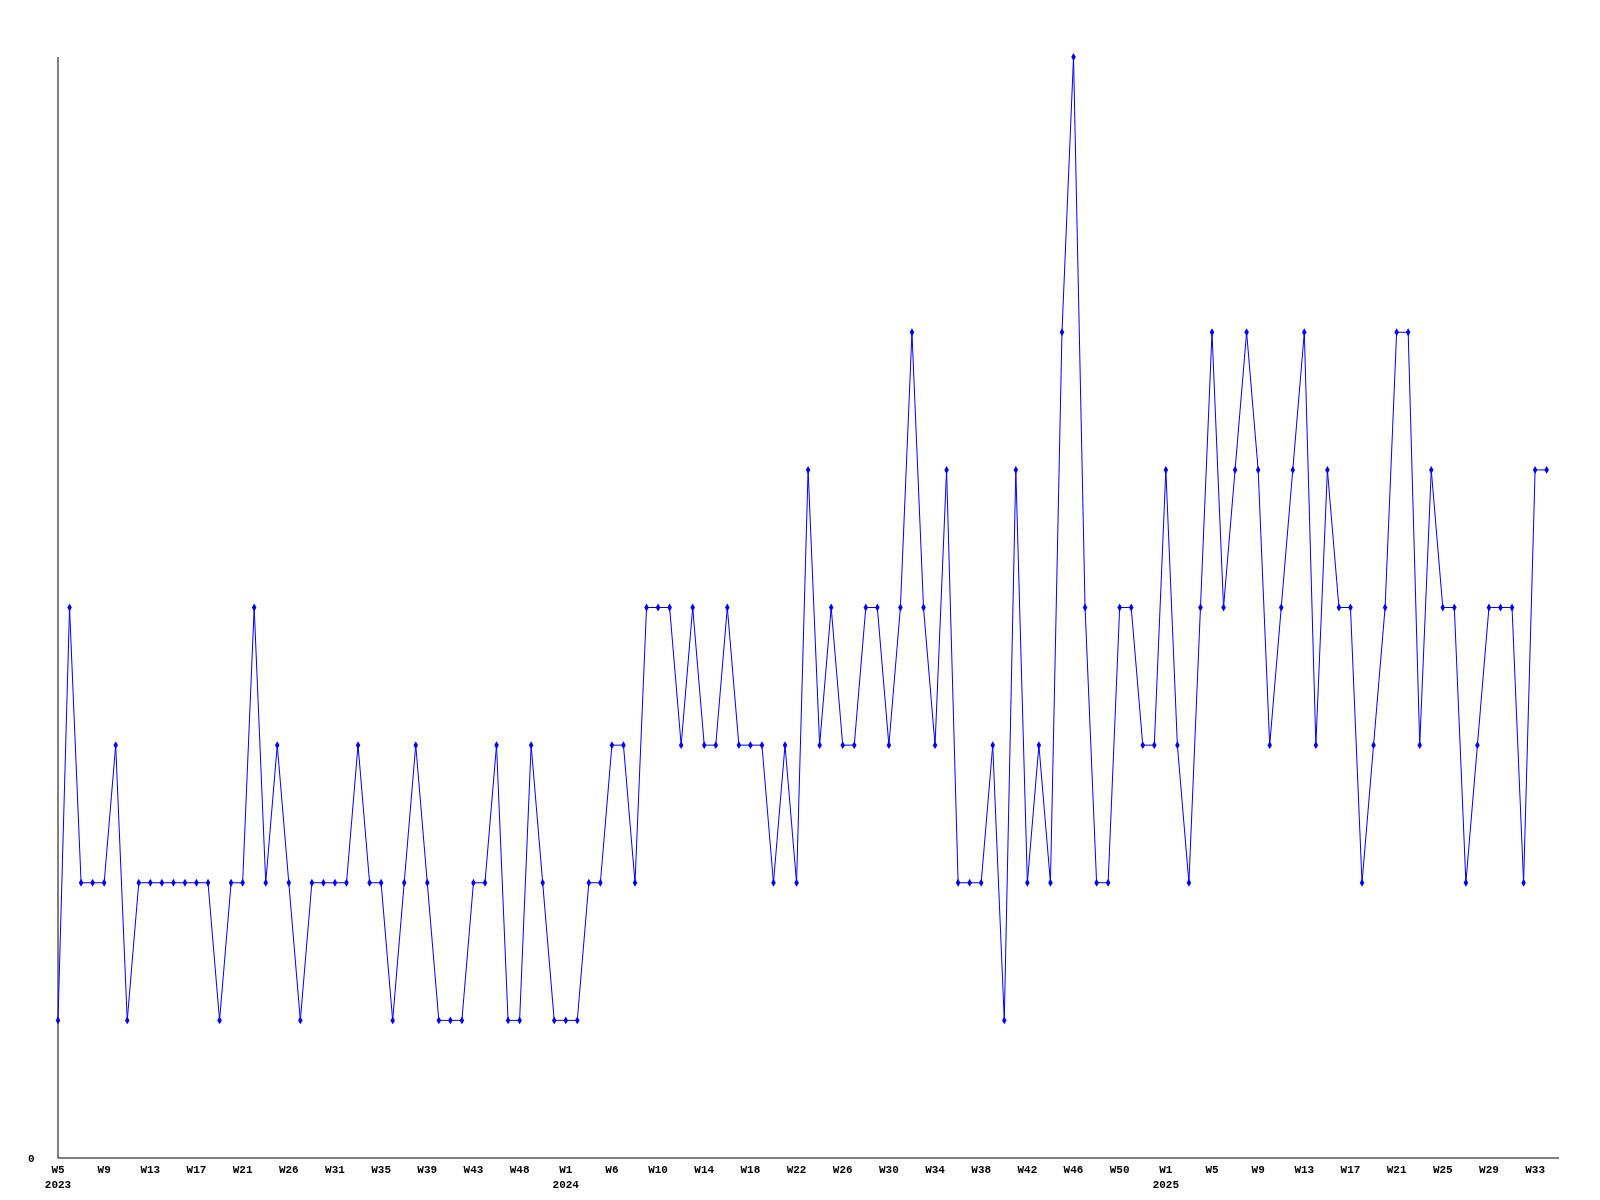 This screenshot has height=1200, width=1600. I want to click on x-tick-label: W43, so click(473, 1170).